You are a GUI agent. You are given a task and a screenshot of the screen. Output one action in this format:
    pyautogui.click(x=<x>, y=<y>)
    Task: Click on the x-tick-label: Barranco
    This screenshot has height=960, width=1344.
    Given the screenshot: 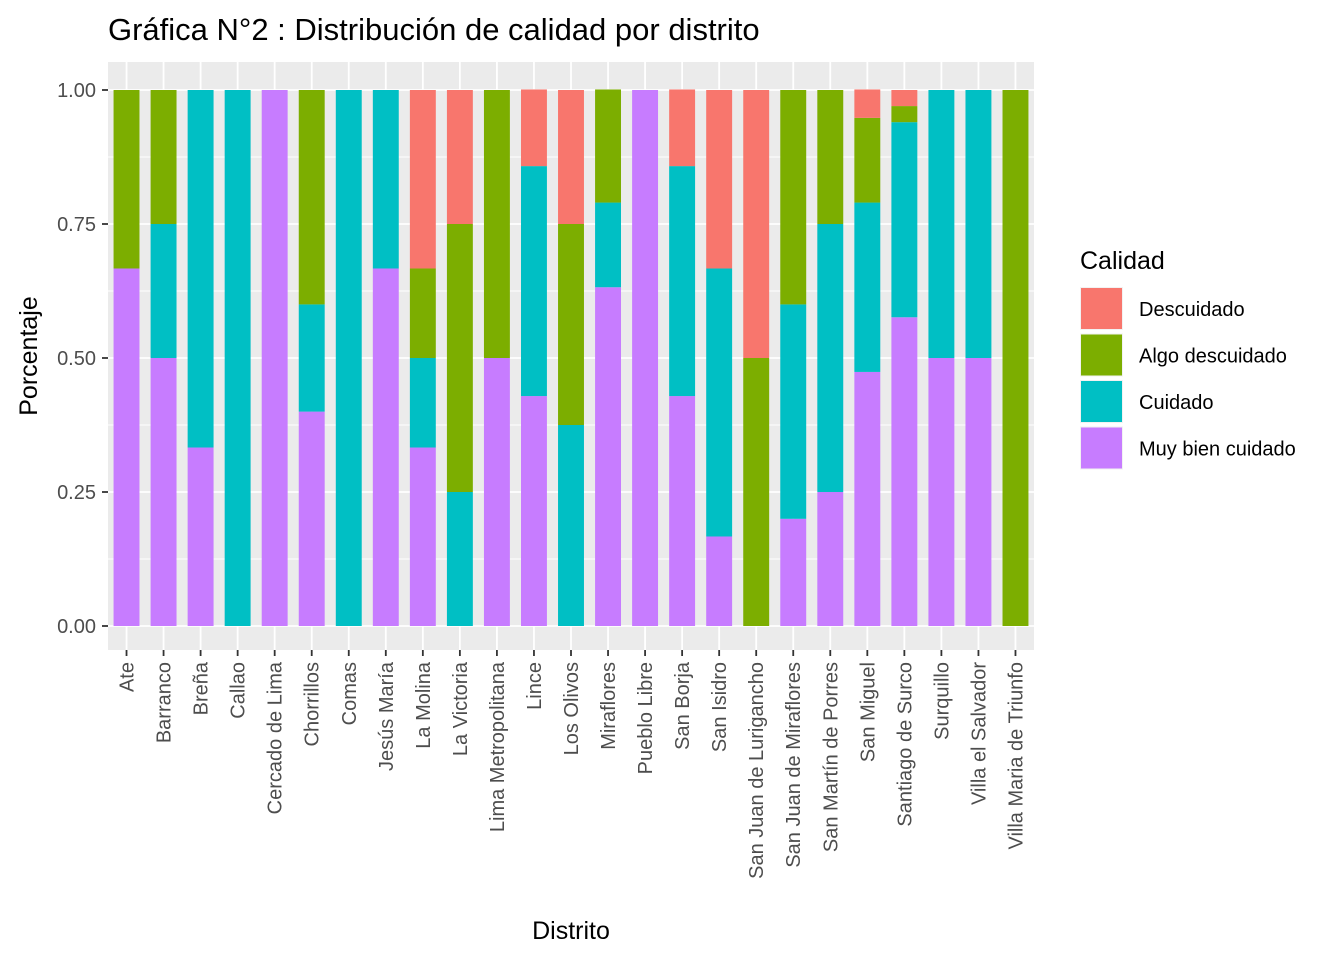 What is the action you would take?
    pyautogui.click(x=165, y=702)
    